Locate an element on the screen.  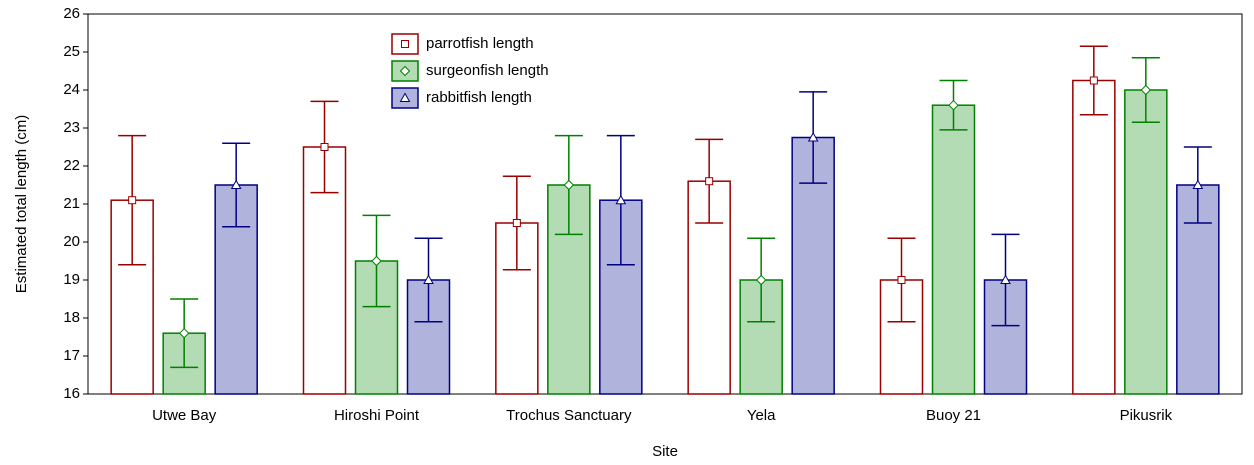
y-tick-label: 22 is located at coordinates (71, 165).